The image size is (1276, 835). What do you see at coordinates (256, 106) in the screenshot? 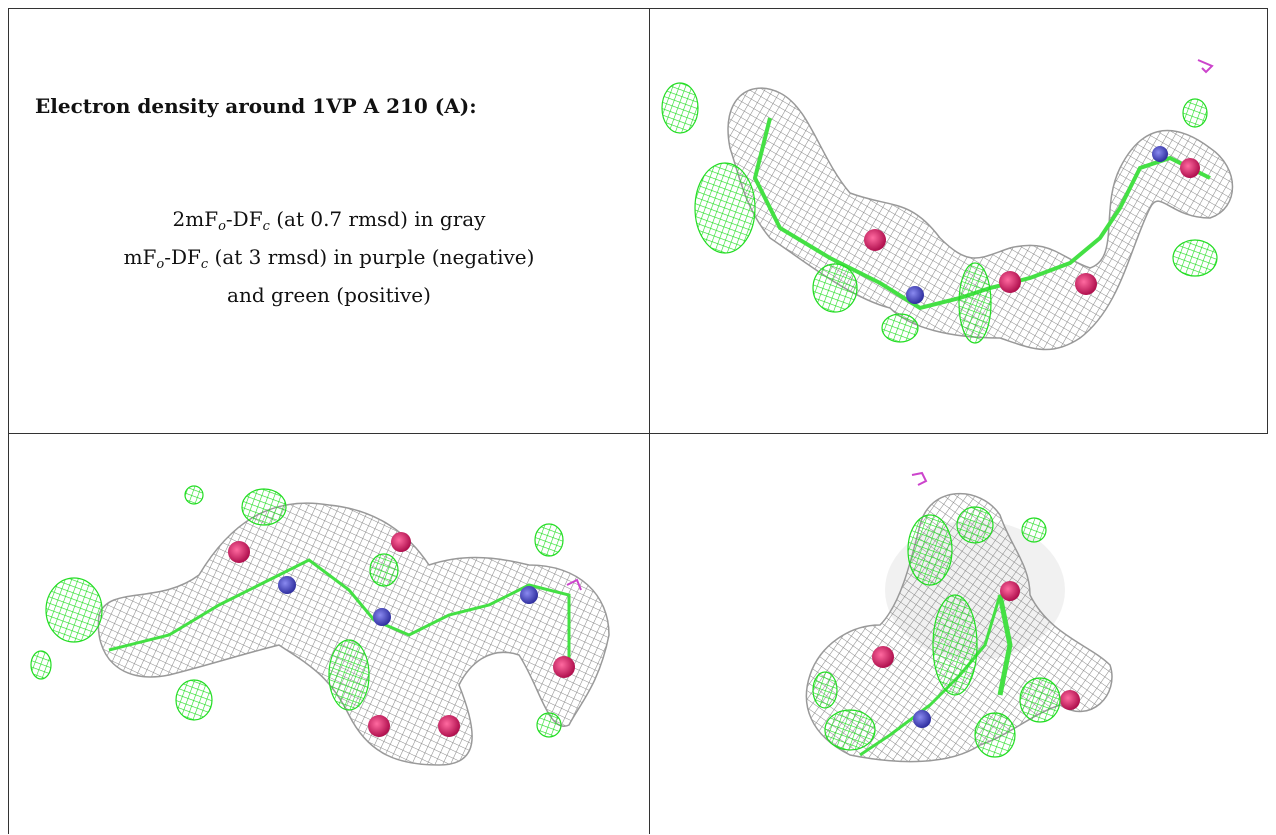
I see `figure-title: Electron density around 1VP A 210 (A):` at bounding box center [256, 106].